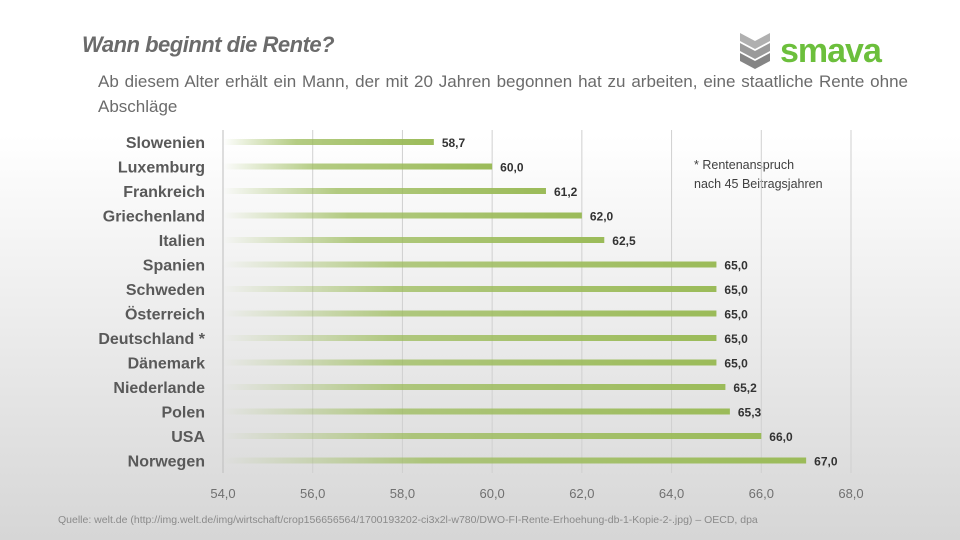 Image resolution: width=960 pixels, height=540 pixels. What do you see at coordinates (165, 143) in the screenshot?
I see `category-label: Slowenien` at bounding box center [165, 143].